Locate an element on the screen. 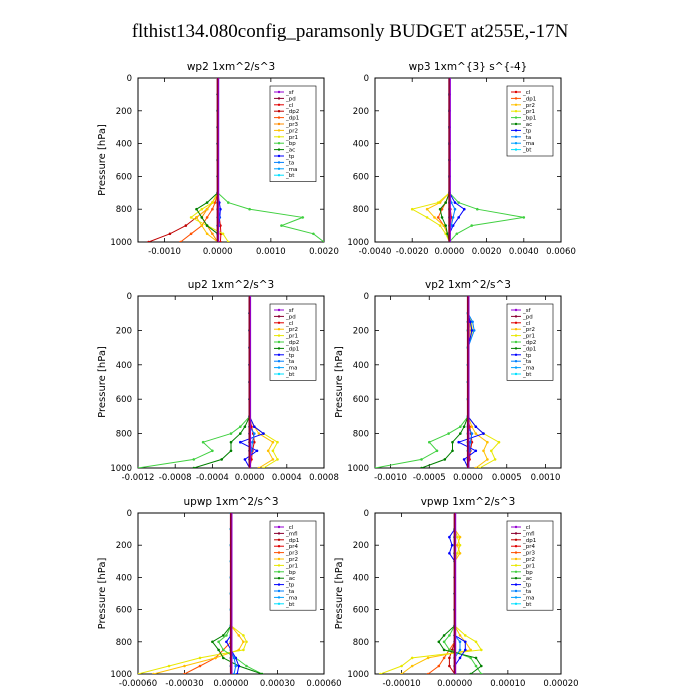  legend-label: _bt is located at coordinates (527, 605).